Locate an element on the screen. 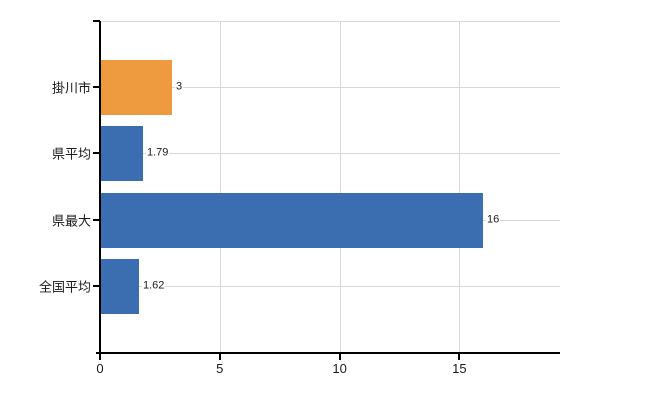 The width and height of the screenshot is (650, 400). x-axis-tick-label: 15 is located at coordinates (459, 368).